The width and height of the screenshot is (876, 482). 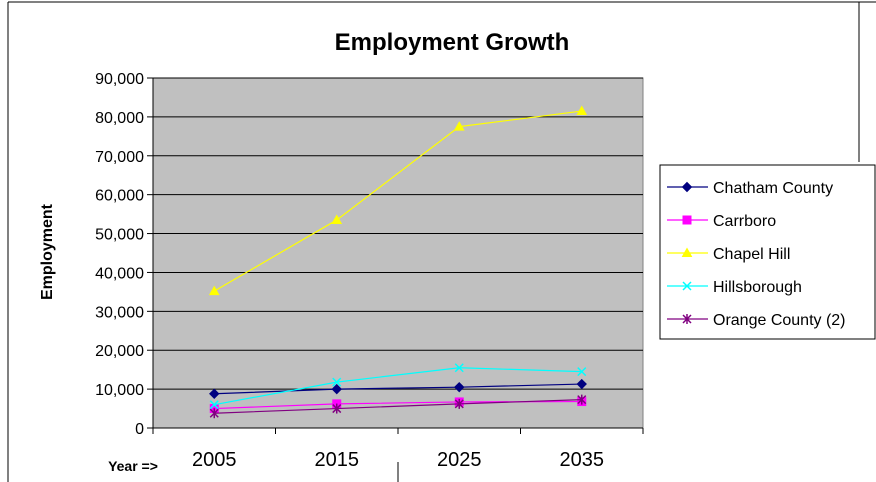 What do you see at coordinates (459, 460) in the screenshot?
I see `x-tick-label: 2025` at bounding box center [459, 460].